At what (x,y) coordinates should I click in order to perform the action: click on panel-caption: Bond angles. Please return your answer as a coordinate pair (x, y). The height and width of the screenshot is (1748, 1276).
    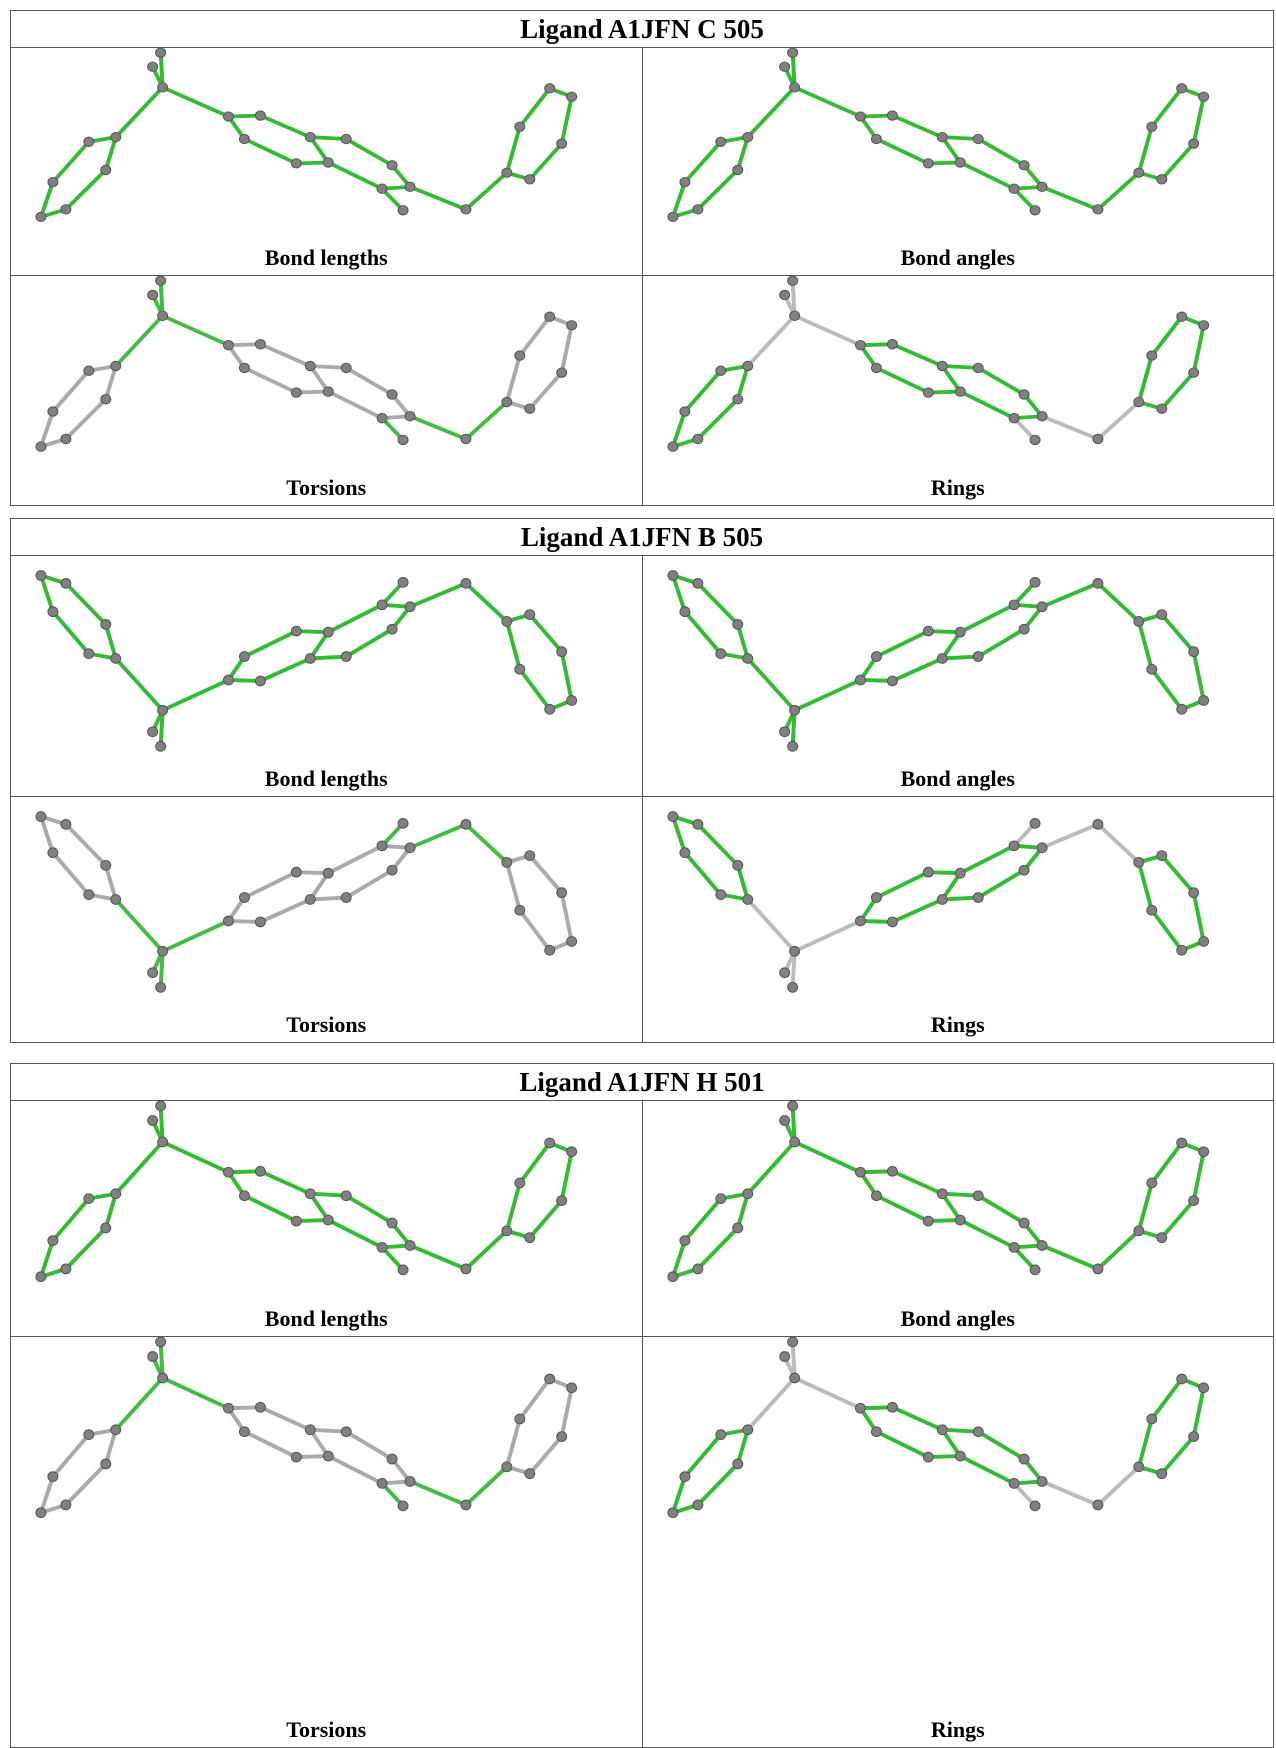
    Looking at the image, I should click on (957, 257).